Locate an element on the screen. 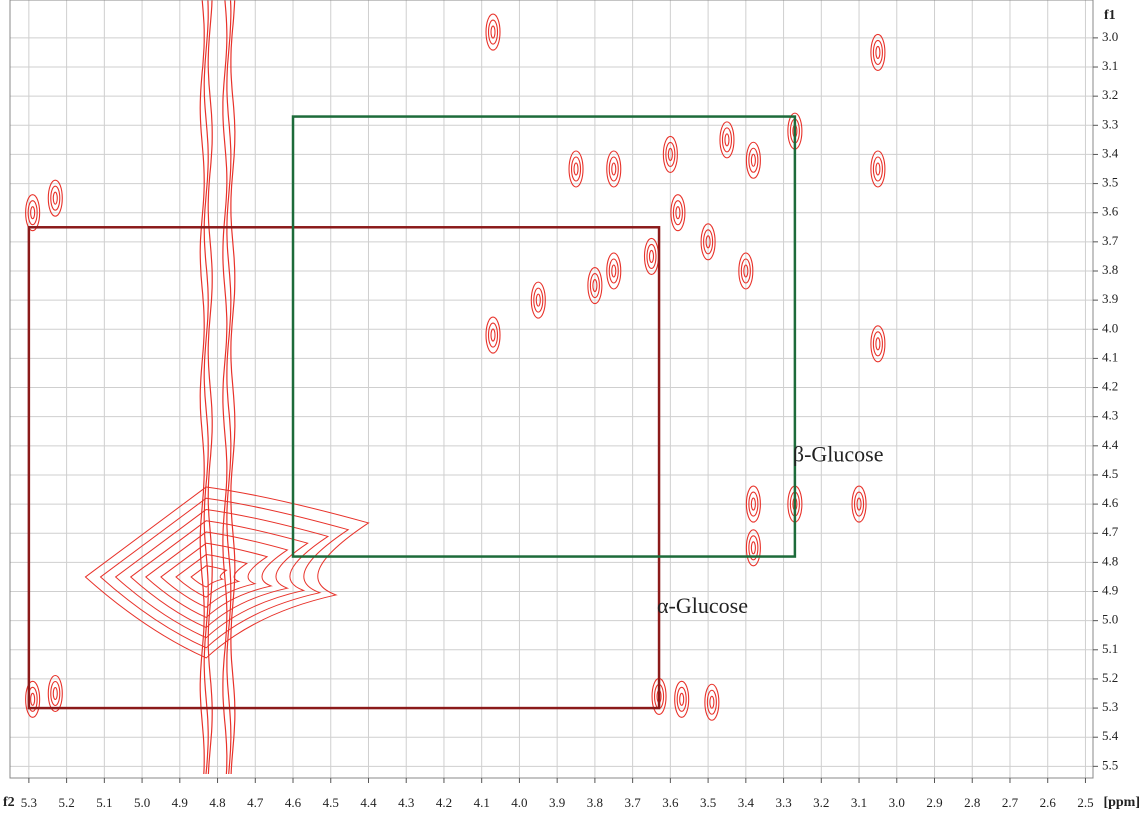 This screenshot has width=1143, height=834. y-tick-label: 4.2 is located at coordinates (1110, 386).